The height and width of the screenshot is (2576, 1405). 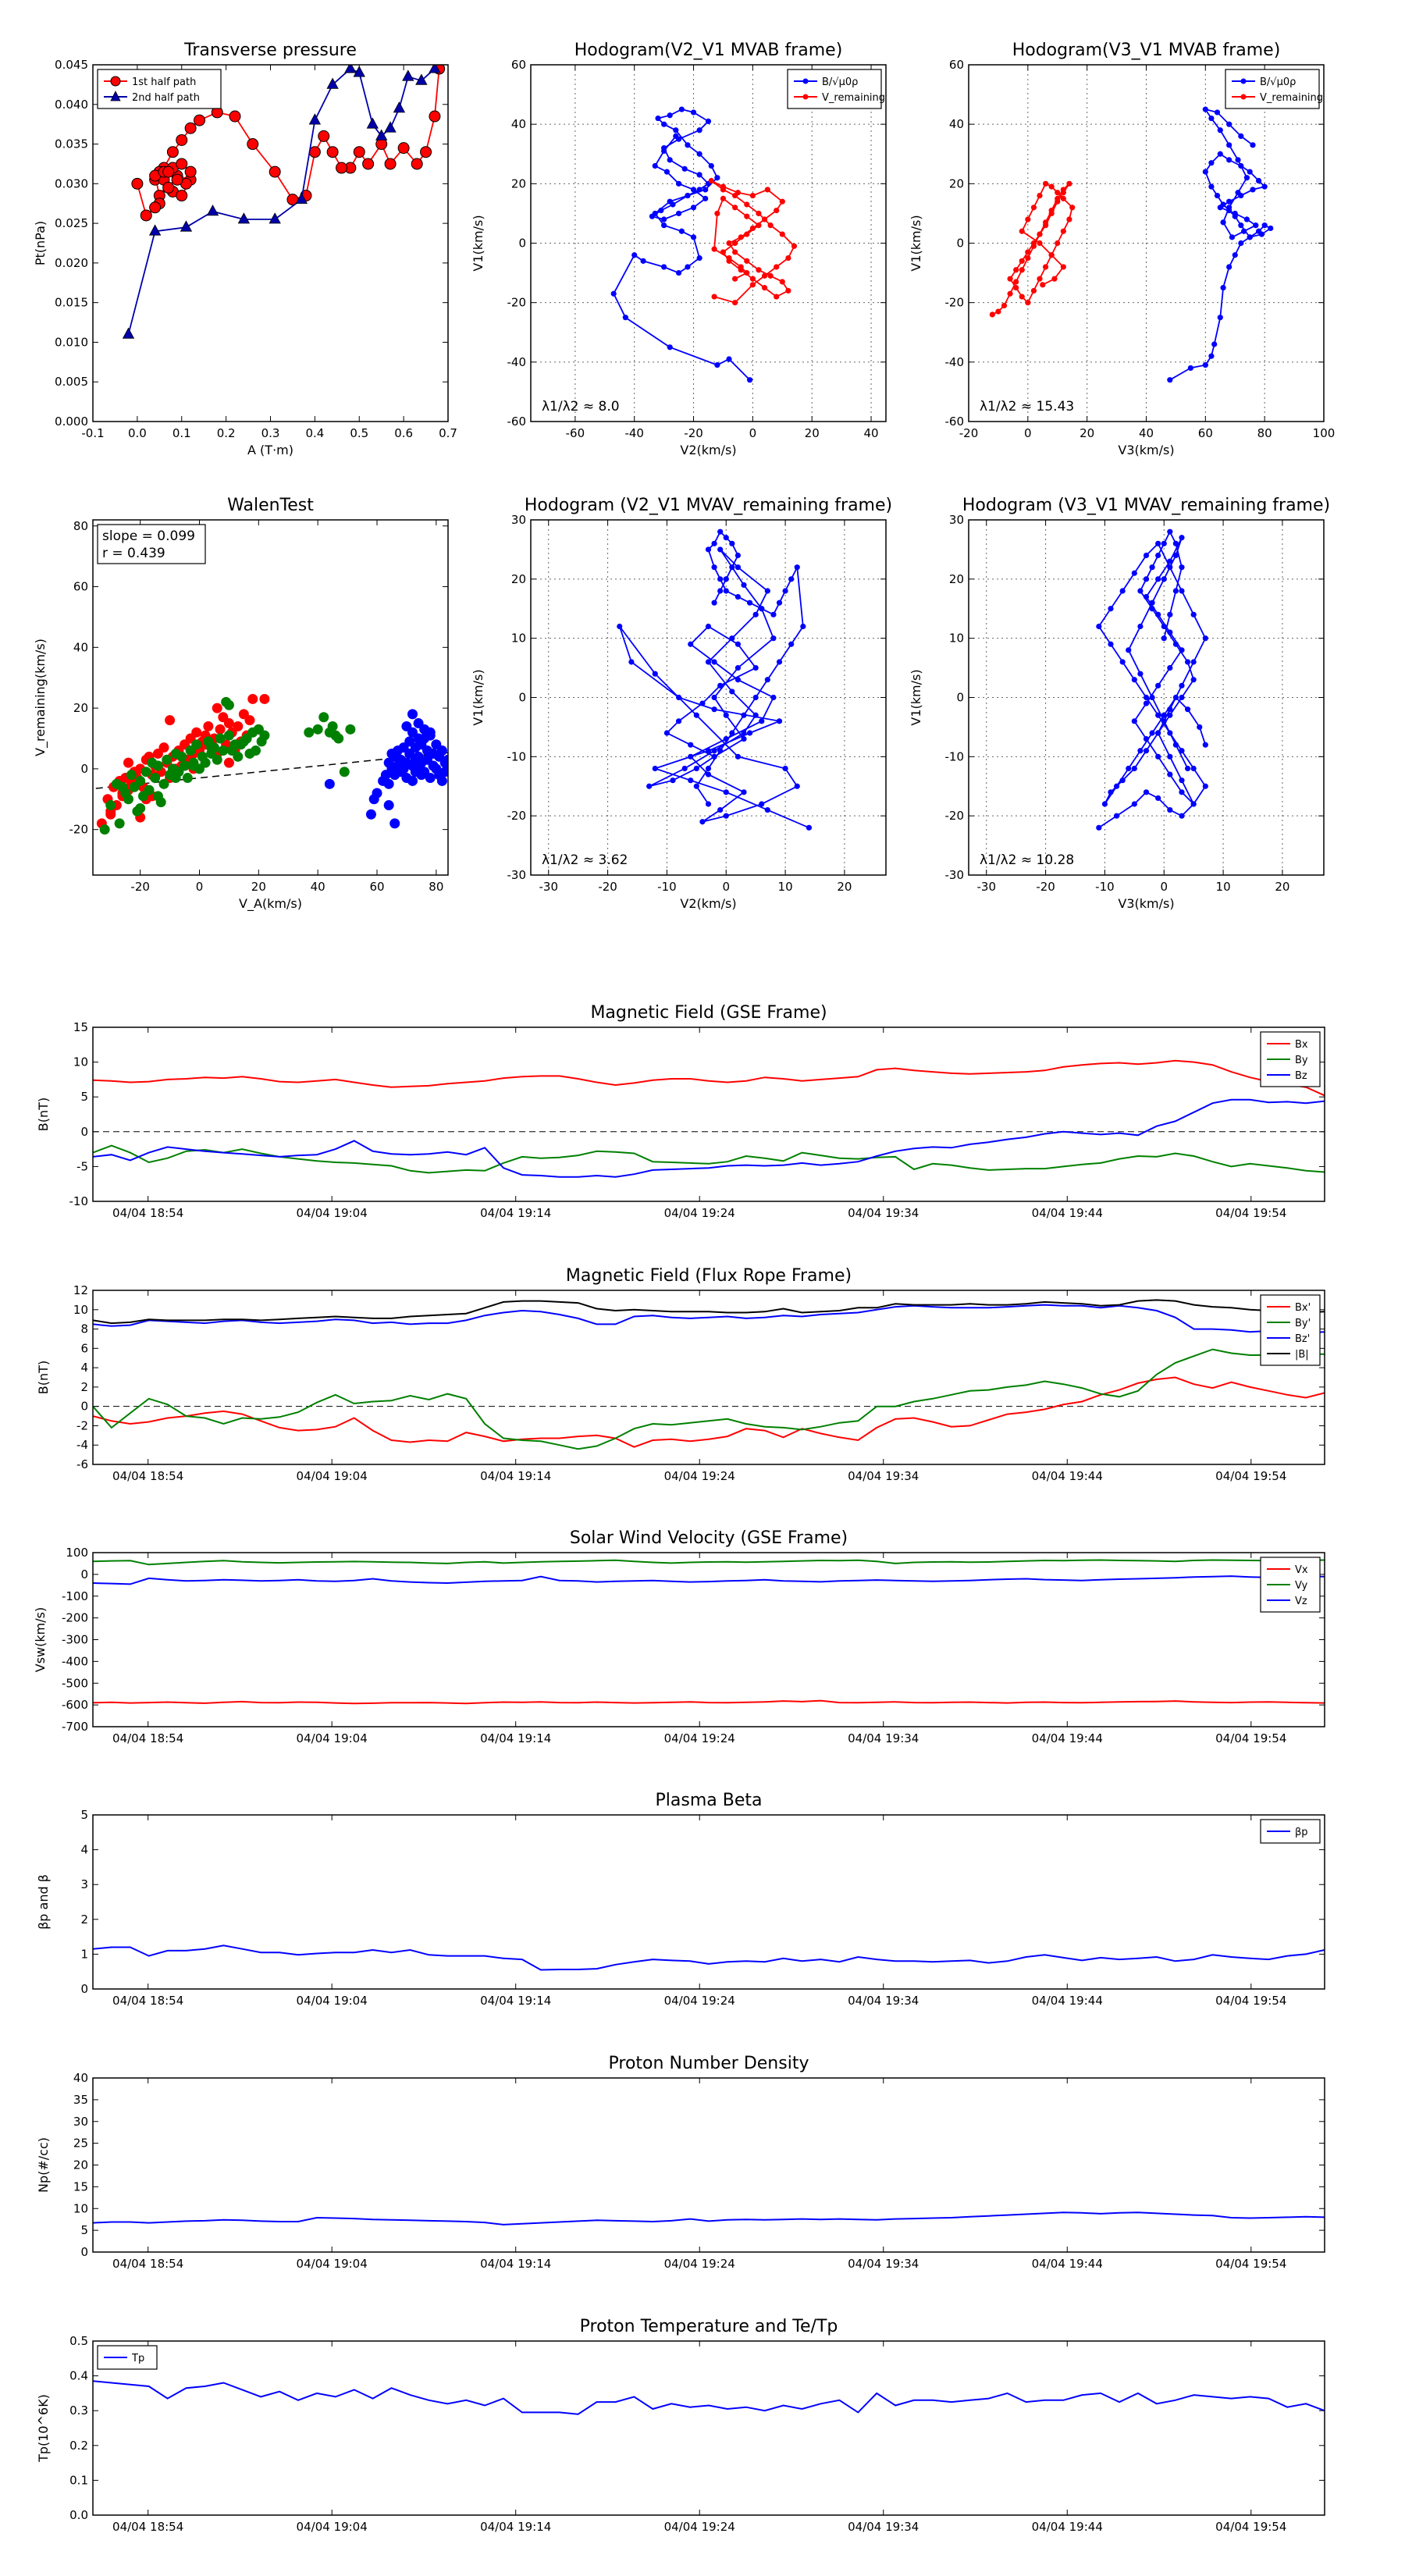 I want to click on y-tick-label: 0.5, so click(x=78, y=2341).